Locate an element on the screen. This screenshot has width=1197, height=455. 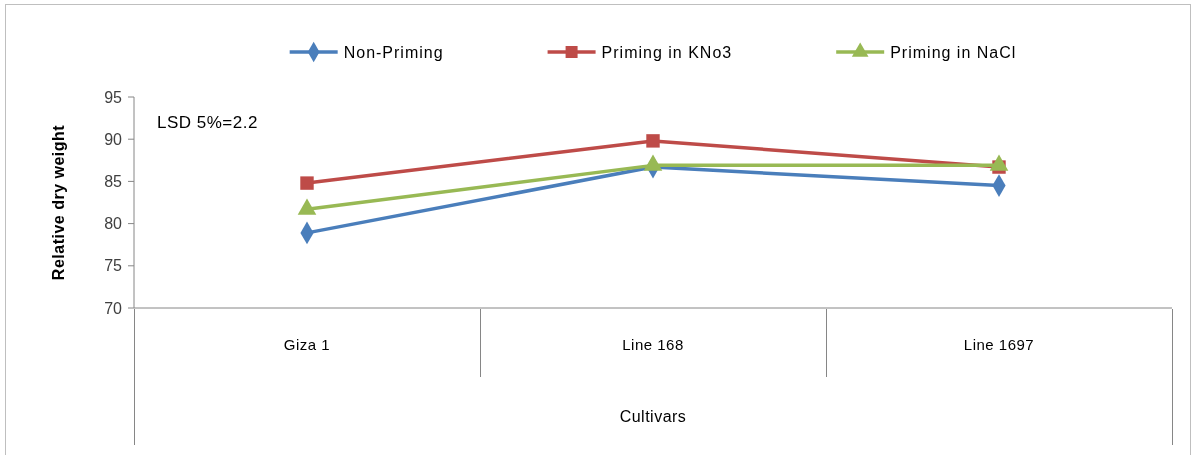
x-tick-label: Line 1697 is located at coordinates (999, 345).